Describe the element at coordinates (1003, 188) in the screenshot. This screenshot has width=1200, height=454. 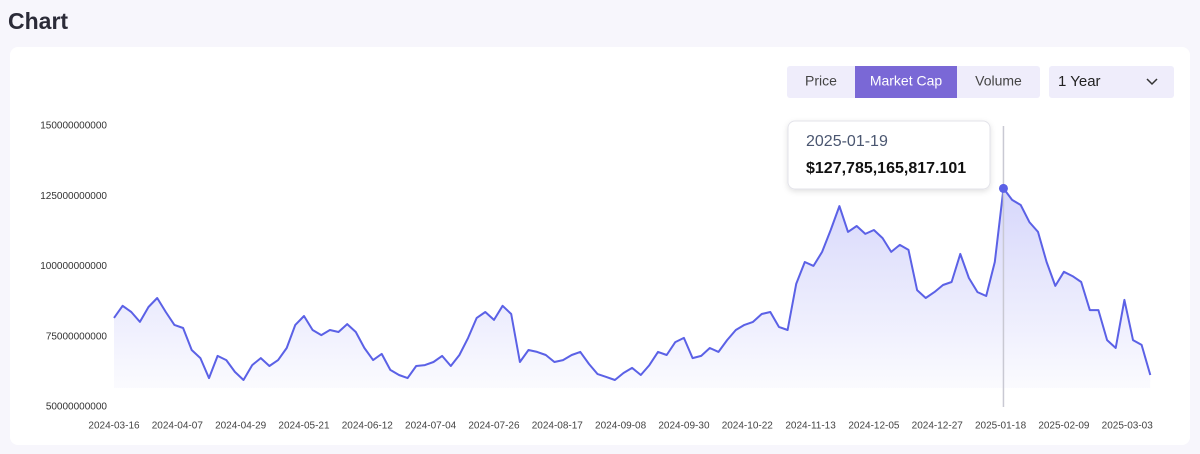
I see `tooltip-dot` at that location.